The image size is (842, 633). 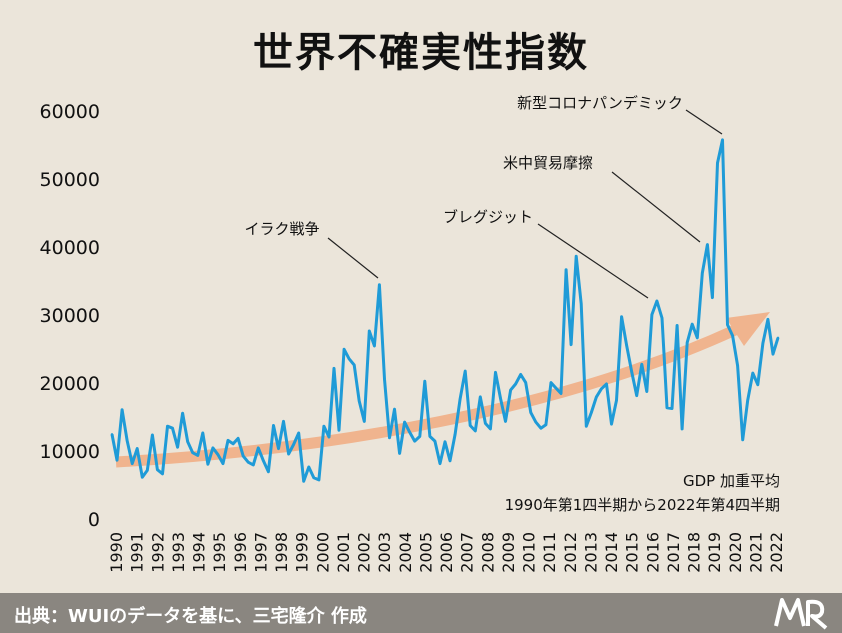 What do you see at coordinates (421, 613) in the screenshot?
I see `footer-bar: 出典：WUIのデータを基に、三宅隆介 作成` at bounding box center [421, 613].